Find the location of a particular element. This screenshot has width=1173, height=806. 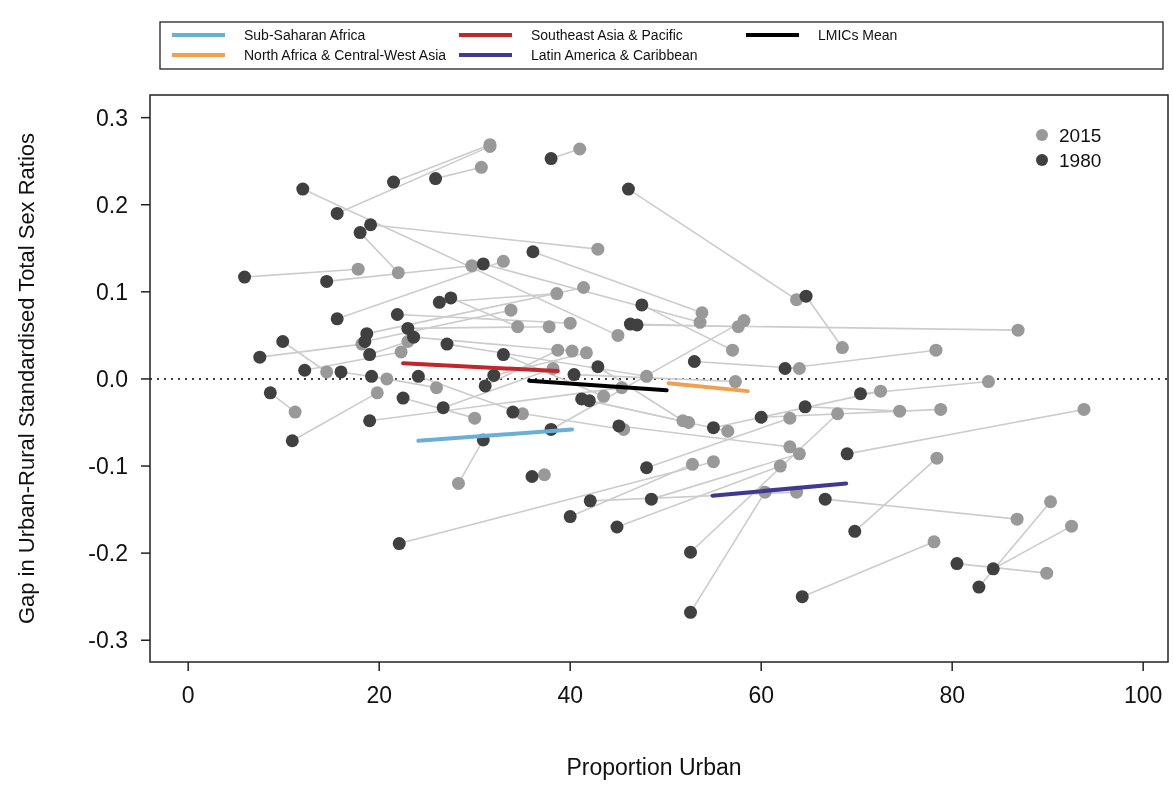

legend-label: North Africa & Central-West Asia is located at coordinates (345, 55).